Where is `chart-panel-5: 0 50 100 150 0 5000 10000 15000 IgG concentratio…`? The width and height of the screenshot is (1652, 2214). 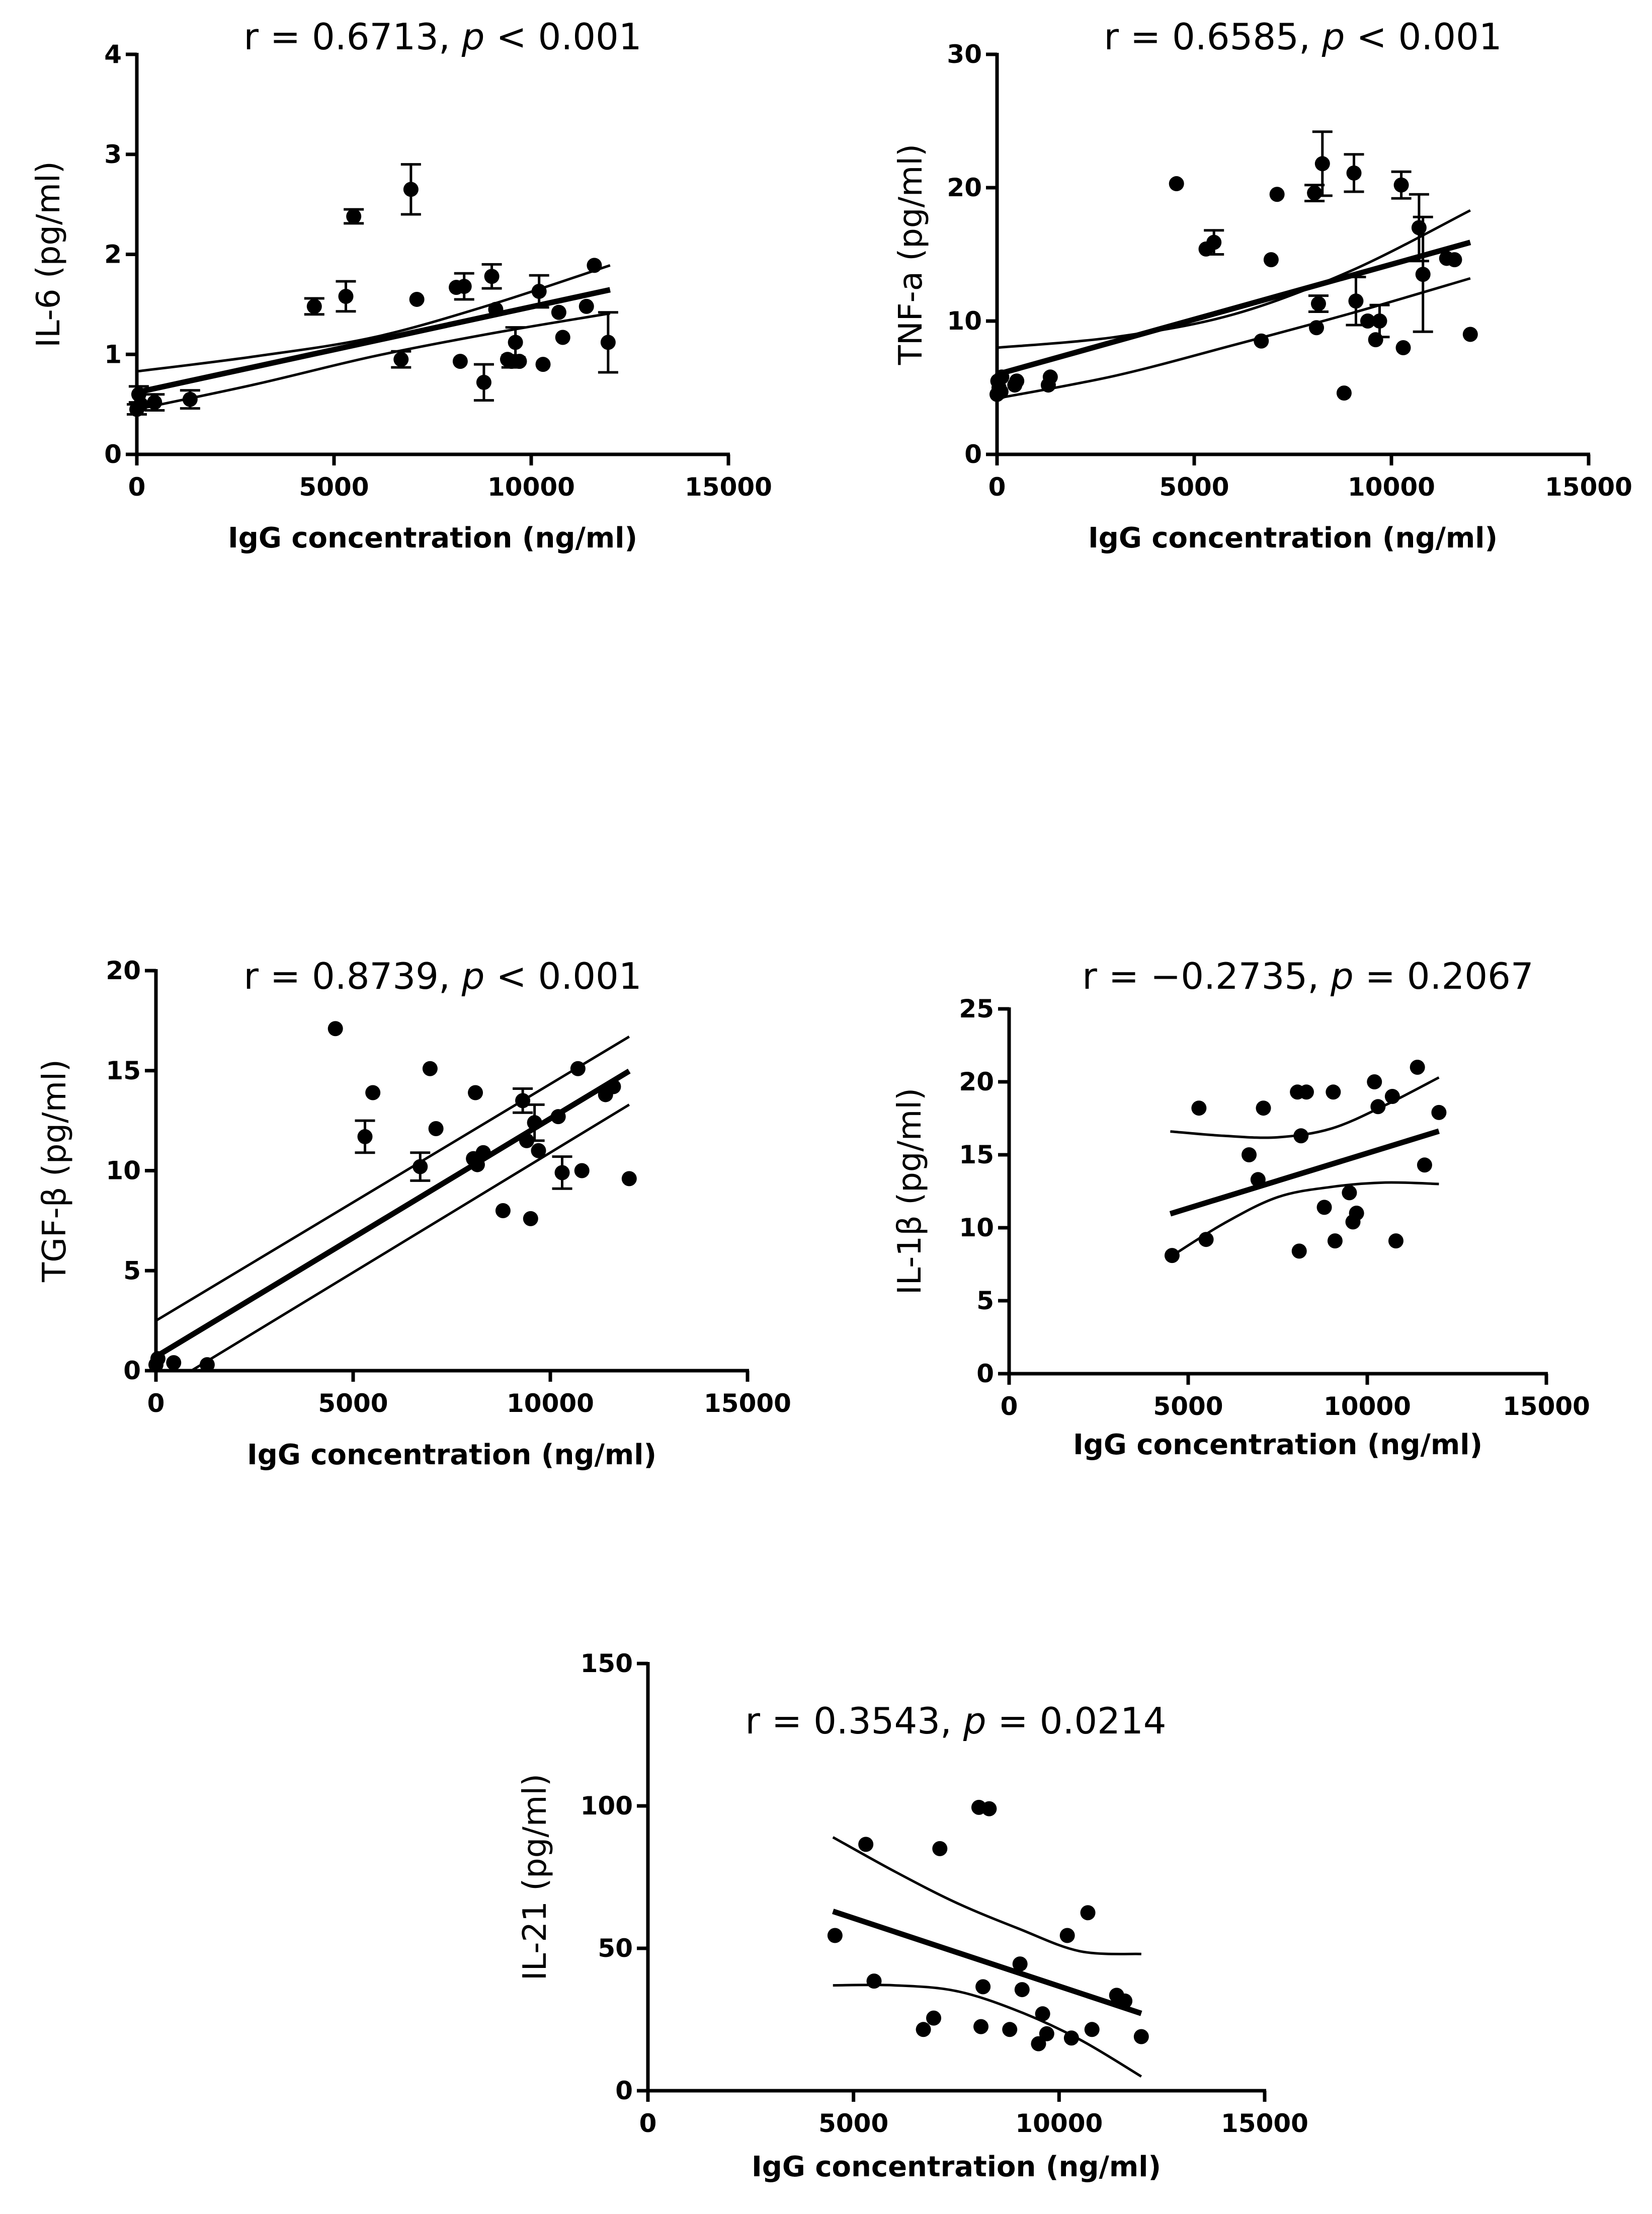
chart-panel-5: 0 50 100 150 0 5000 10000 15000 IgG concentratio… is located at coordinates (912, 1916).